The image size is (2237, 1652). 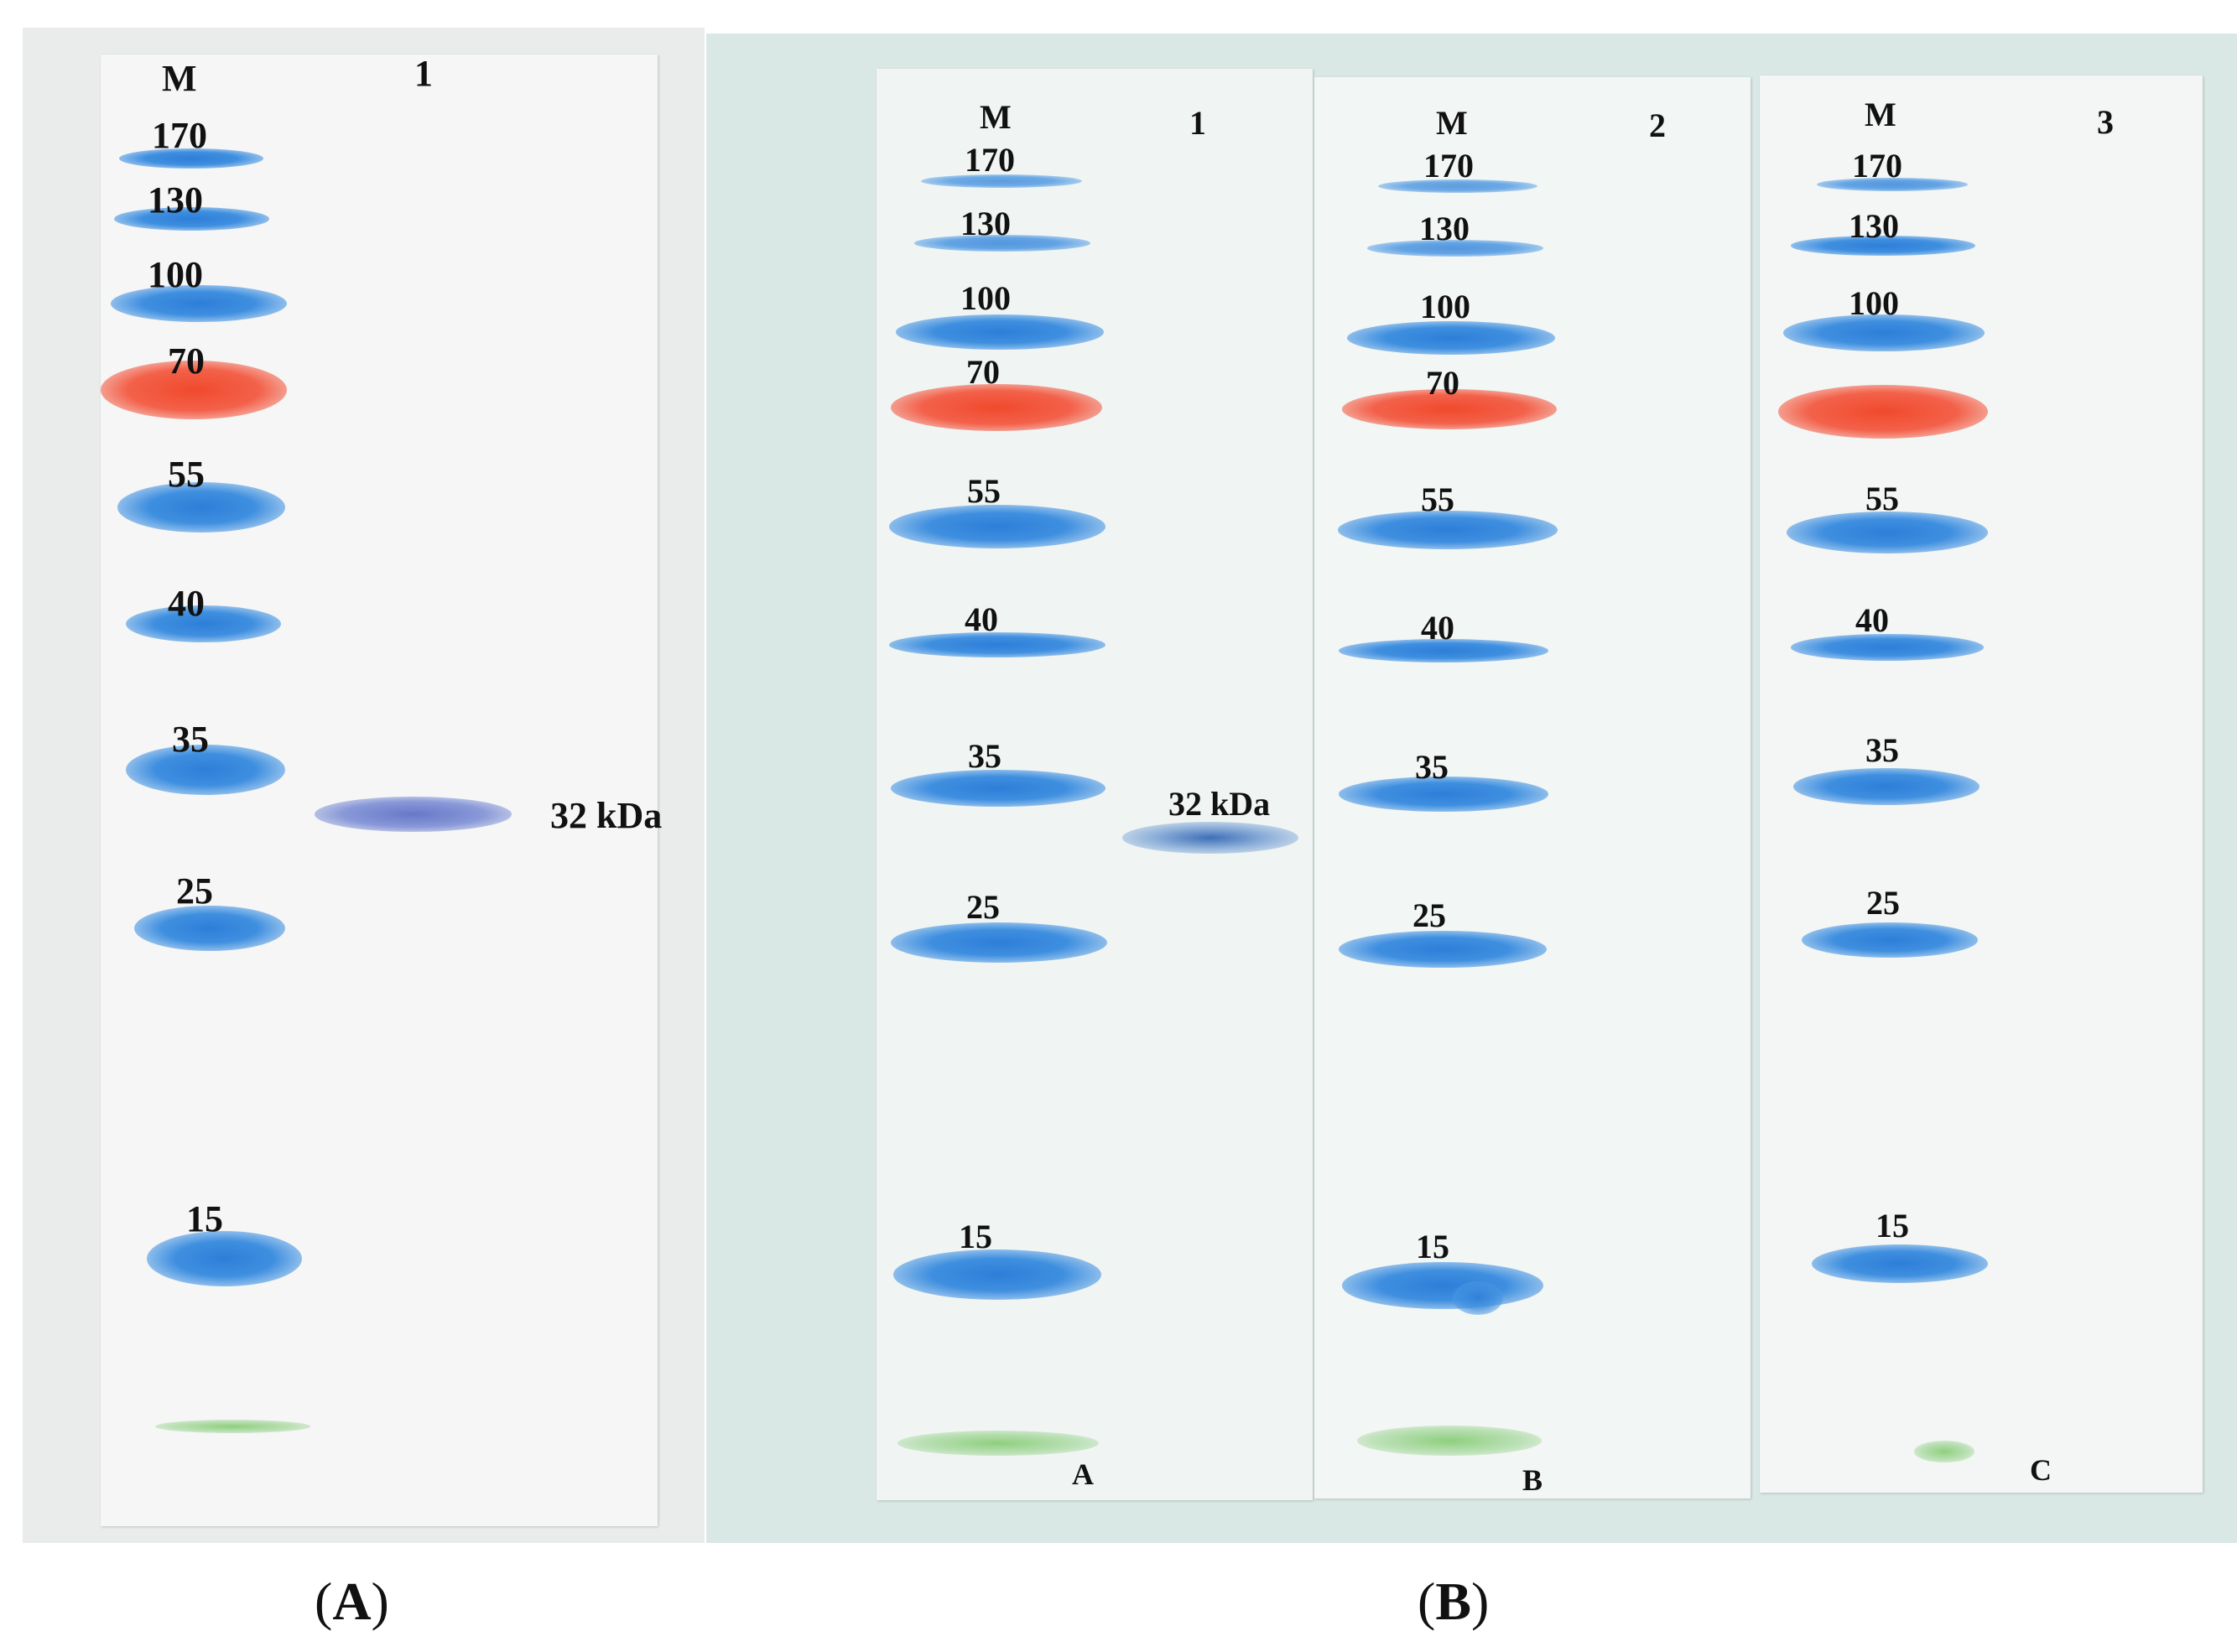 What do you see at coordinates (413, 814) in the screenshot?
I see `panel-a-protein-band-32kda` at bounding box center [413, 814].